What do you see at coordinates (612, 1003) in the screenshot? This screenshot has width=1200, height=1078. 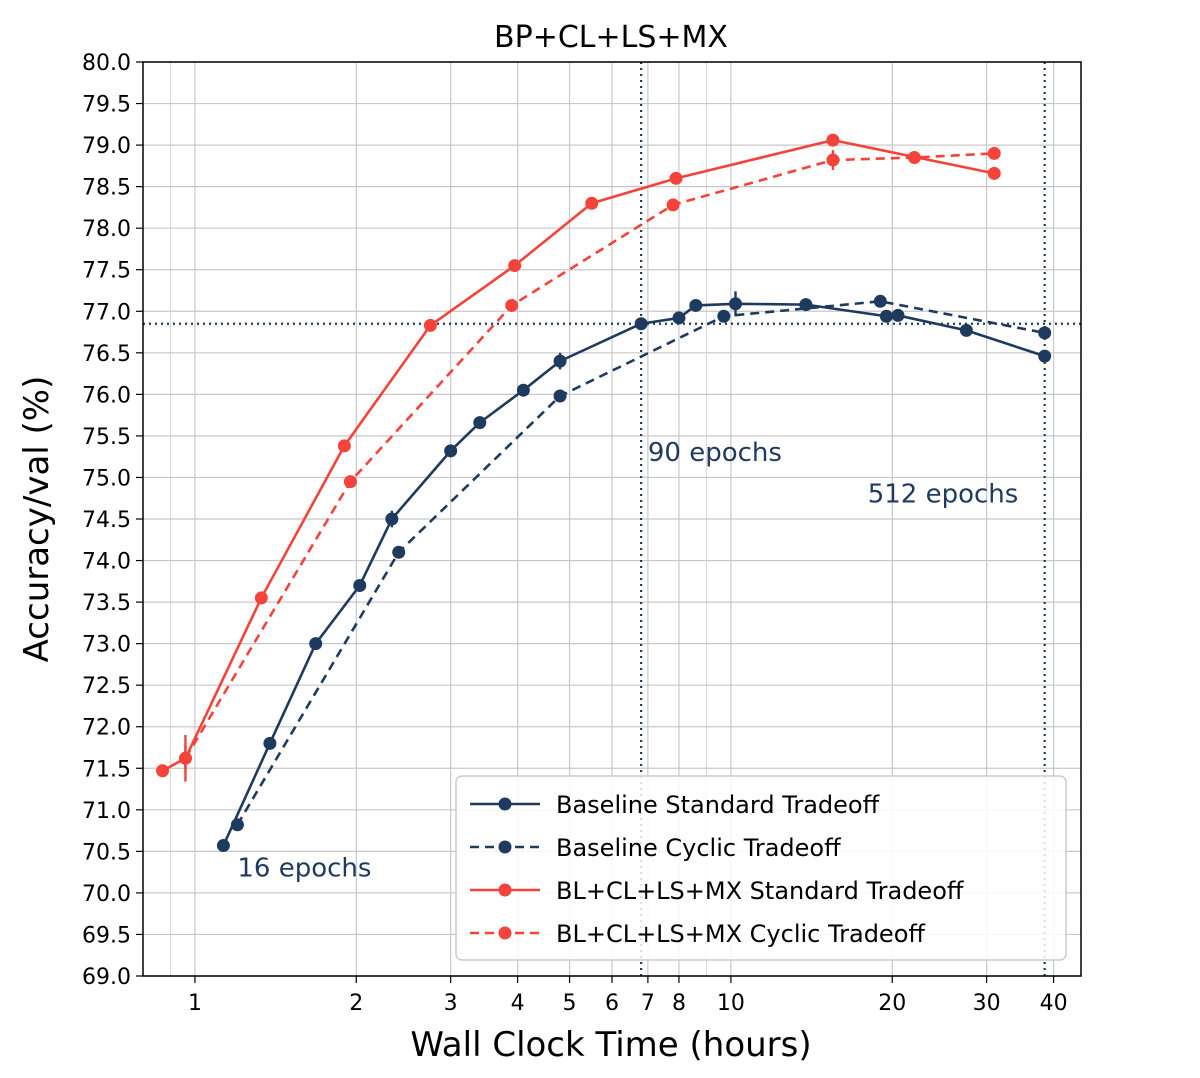 I see `x-tick-label: 6` at bounding box center [612, 1003].